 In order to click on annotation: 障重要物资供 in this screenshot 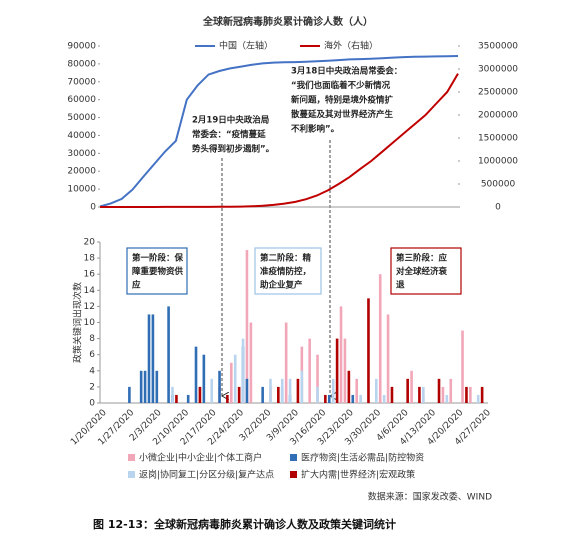, I will do `click(158, 271)`.